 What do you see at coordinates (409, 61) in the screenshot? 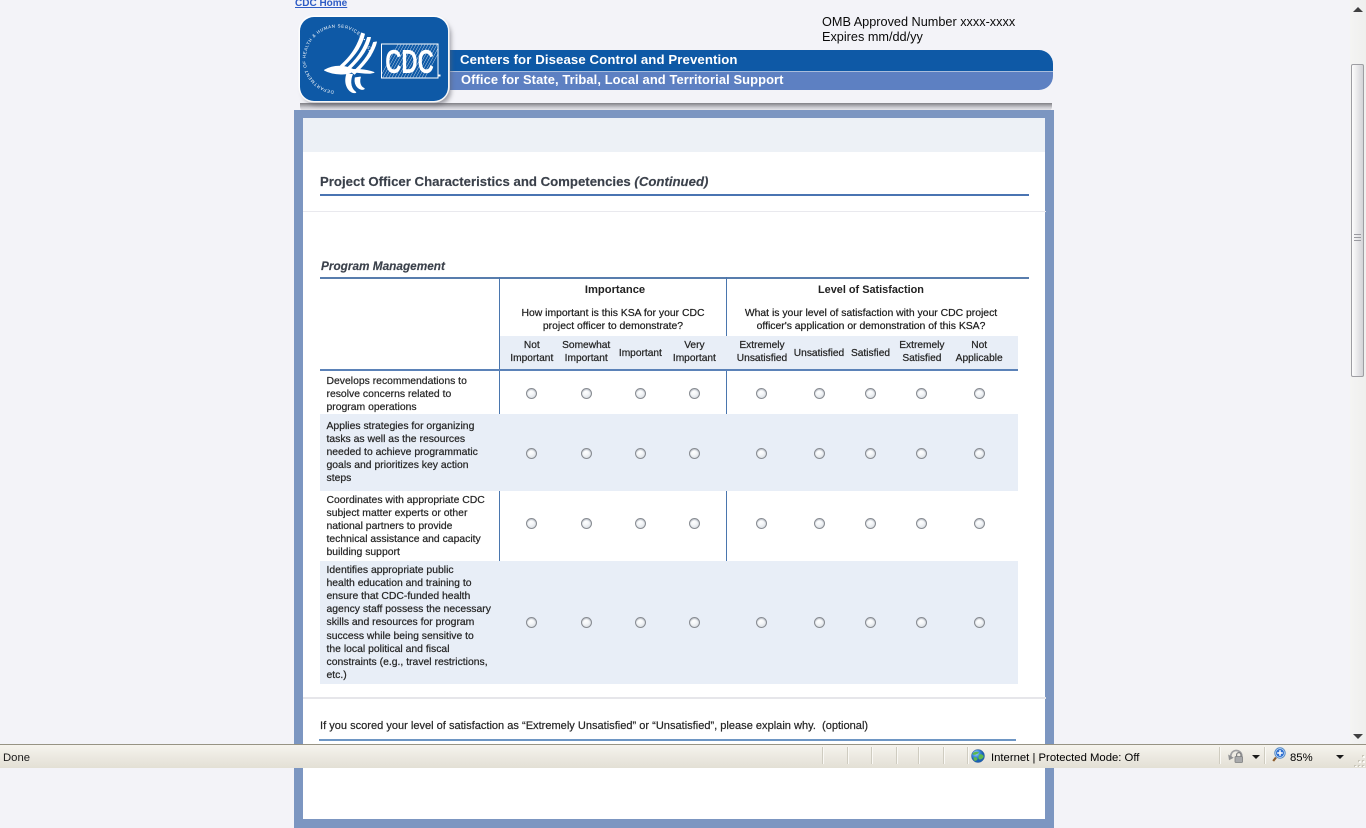
I see `svg-text: CDC` at bounding box center [409, 61].